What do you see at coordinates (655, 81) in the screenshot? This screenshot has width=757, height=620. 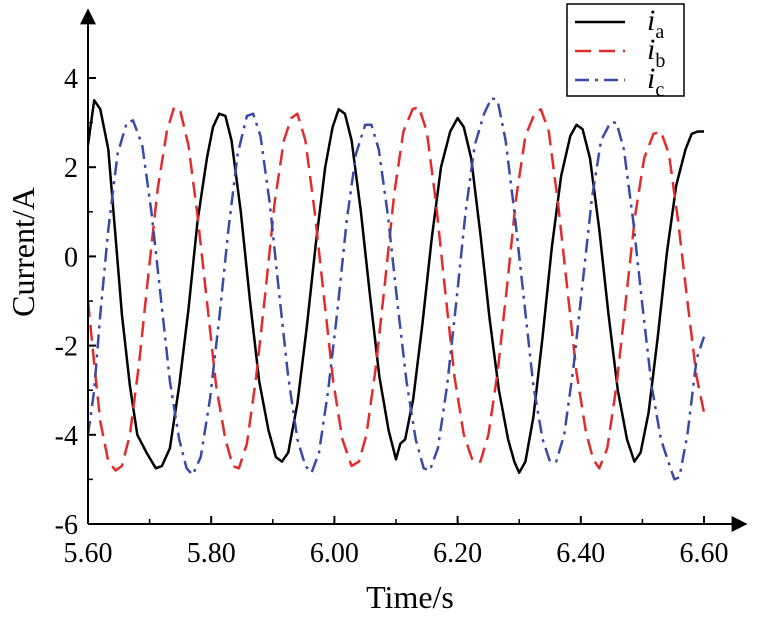 I see `legend-label-c: ic` at bounding box center [655, 81].